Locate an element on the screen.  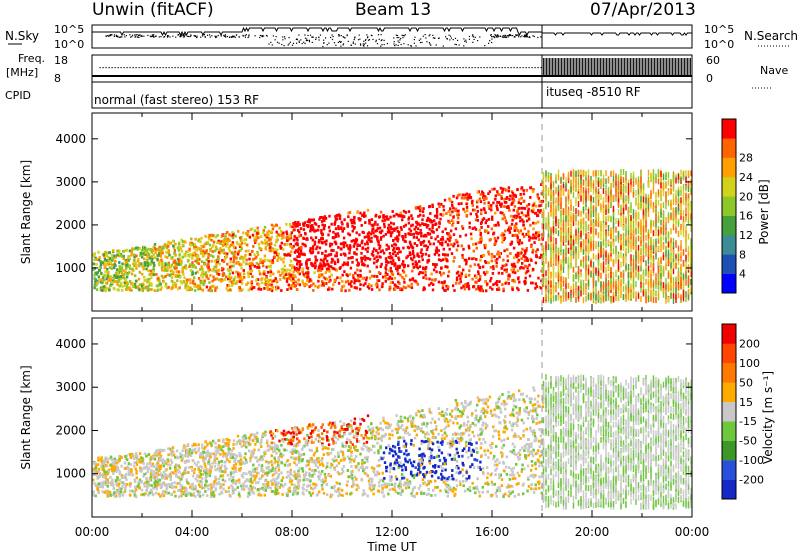
freq-right-tick-bottom: 0 is located at coordinates (709, 78).